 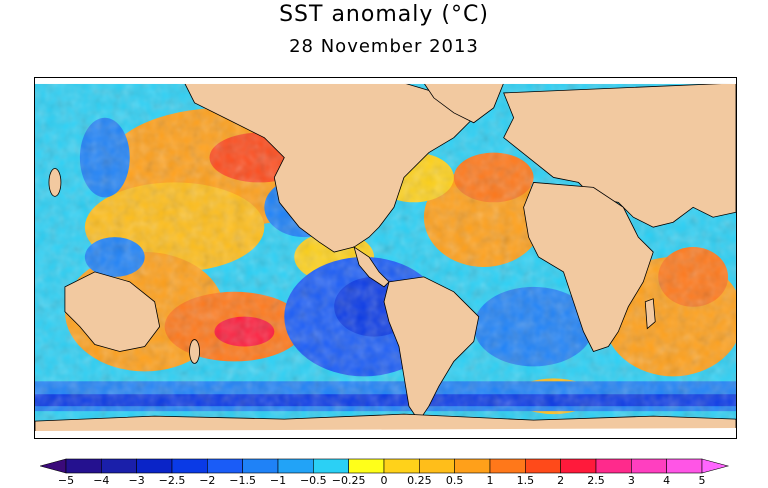 I want to click on colorbar-tick-label: −5, so click(x=66, y=480).